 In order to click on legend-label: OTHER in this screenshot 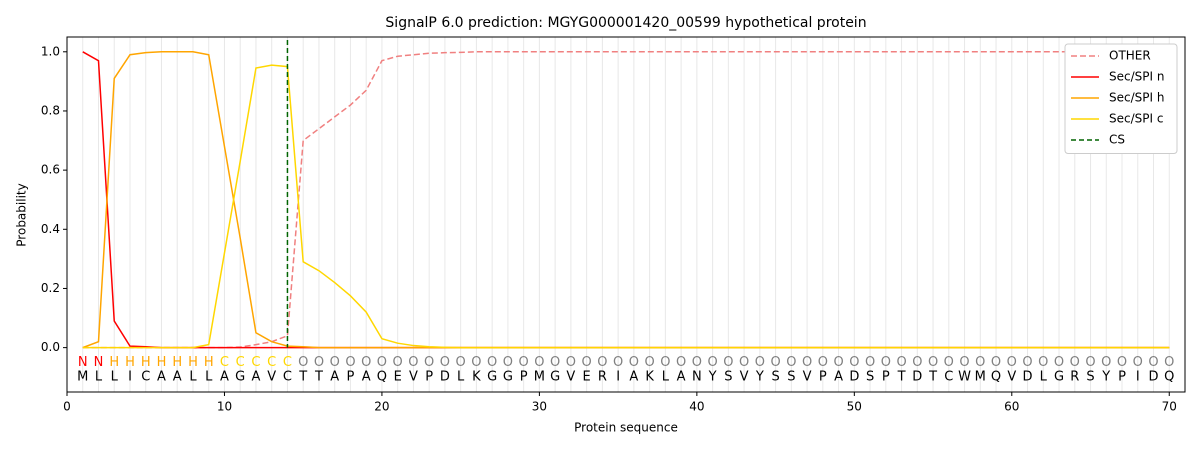, I will do `click(1130, 56)`.